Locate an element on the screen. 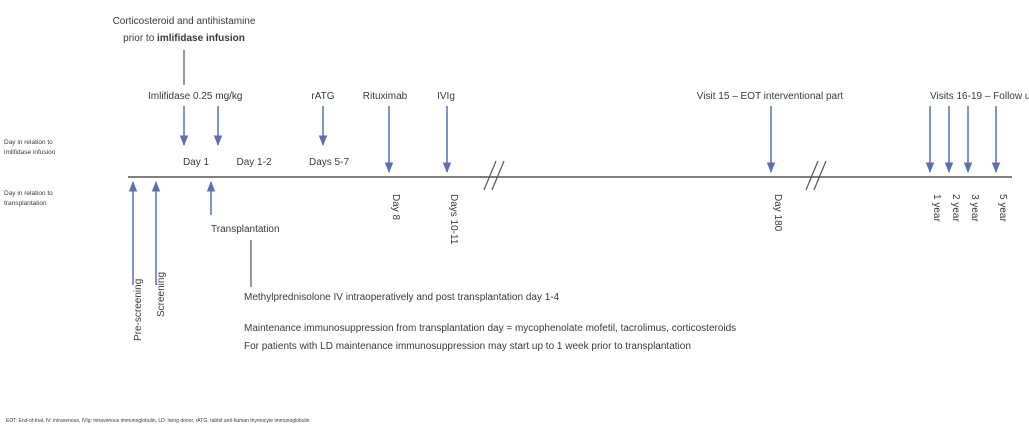  days-5-7-label: Days 5-7 is located at coordinates (329, 162).